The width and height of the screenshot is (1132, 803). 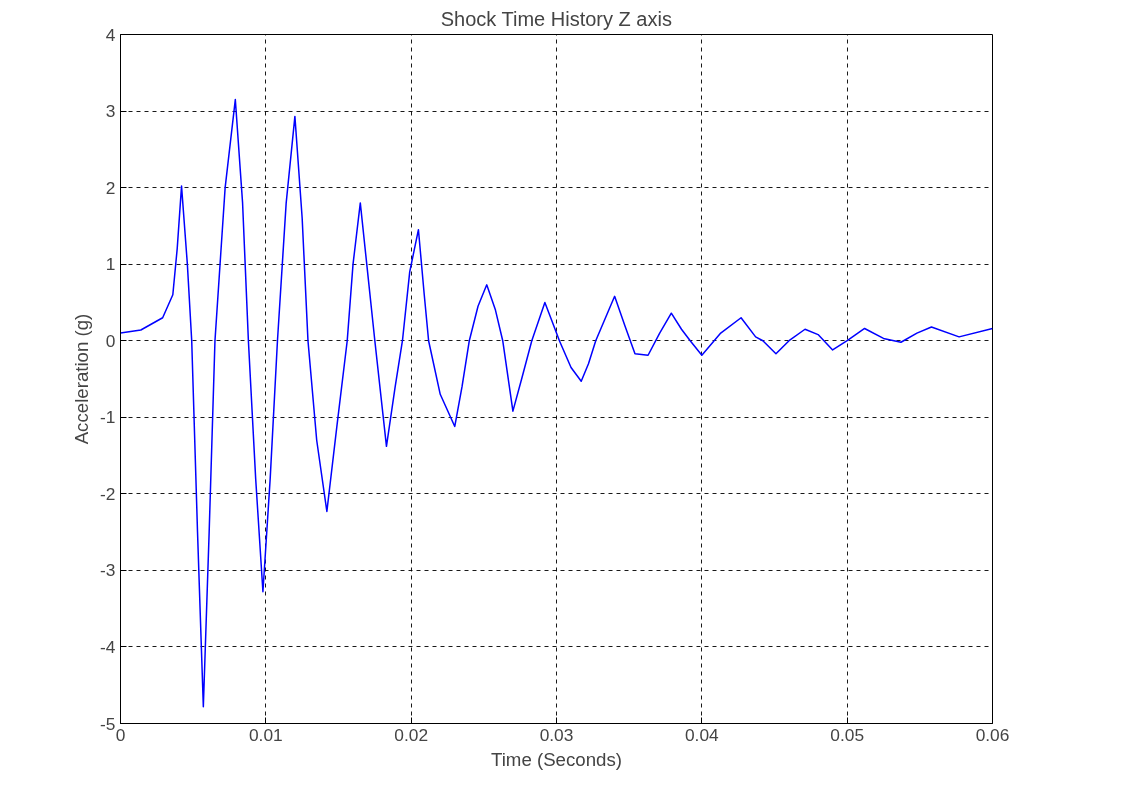 I want to click on x-tick-label: 0.04, so click(x=702, y=734).